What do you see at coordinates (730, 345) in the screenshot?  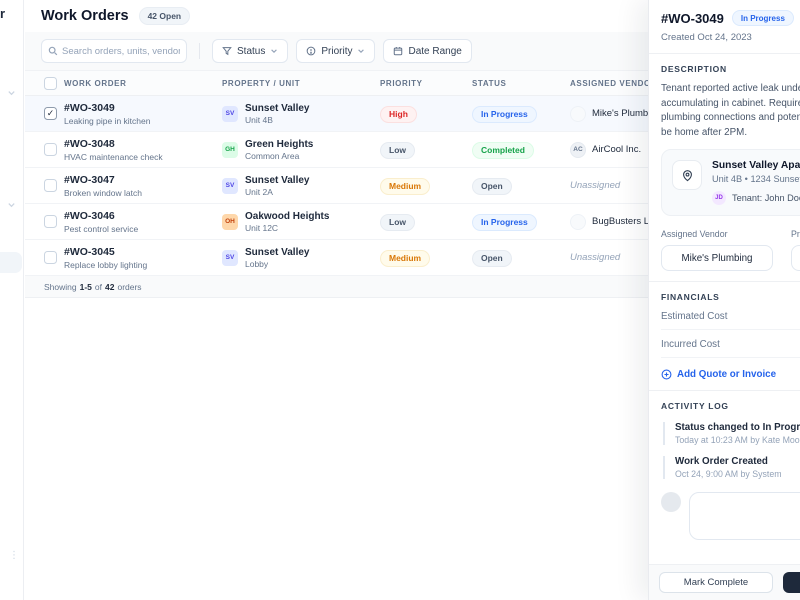 I see `incurred-cost-row: Incurred Cost` at bounding box center [730, 345].